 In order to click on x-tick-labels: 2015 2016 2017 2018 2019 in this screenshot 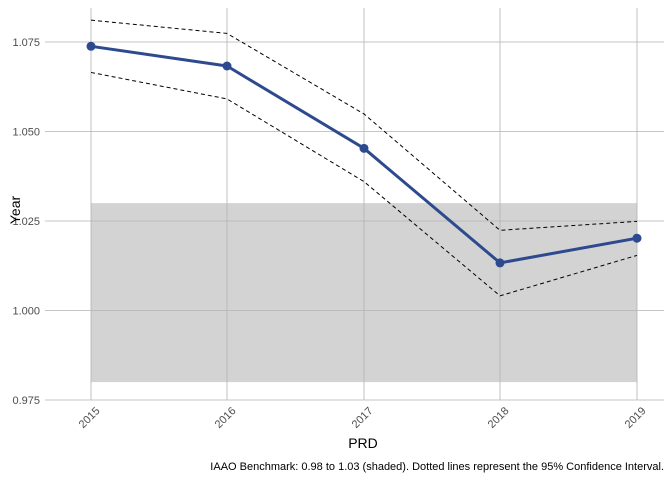, I will do `click(363, 418)`.